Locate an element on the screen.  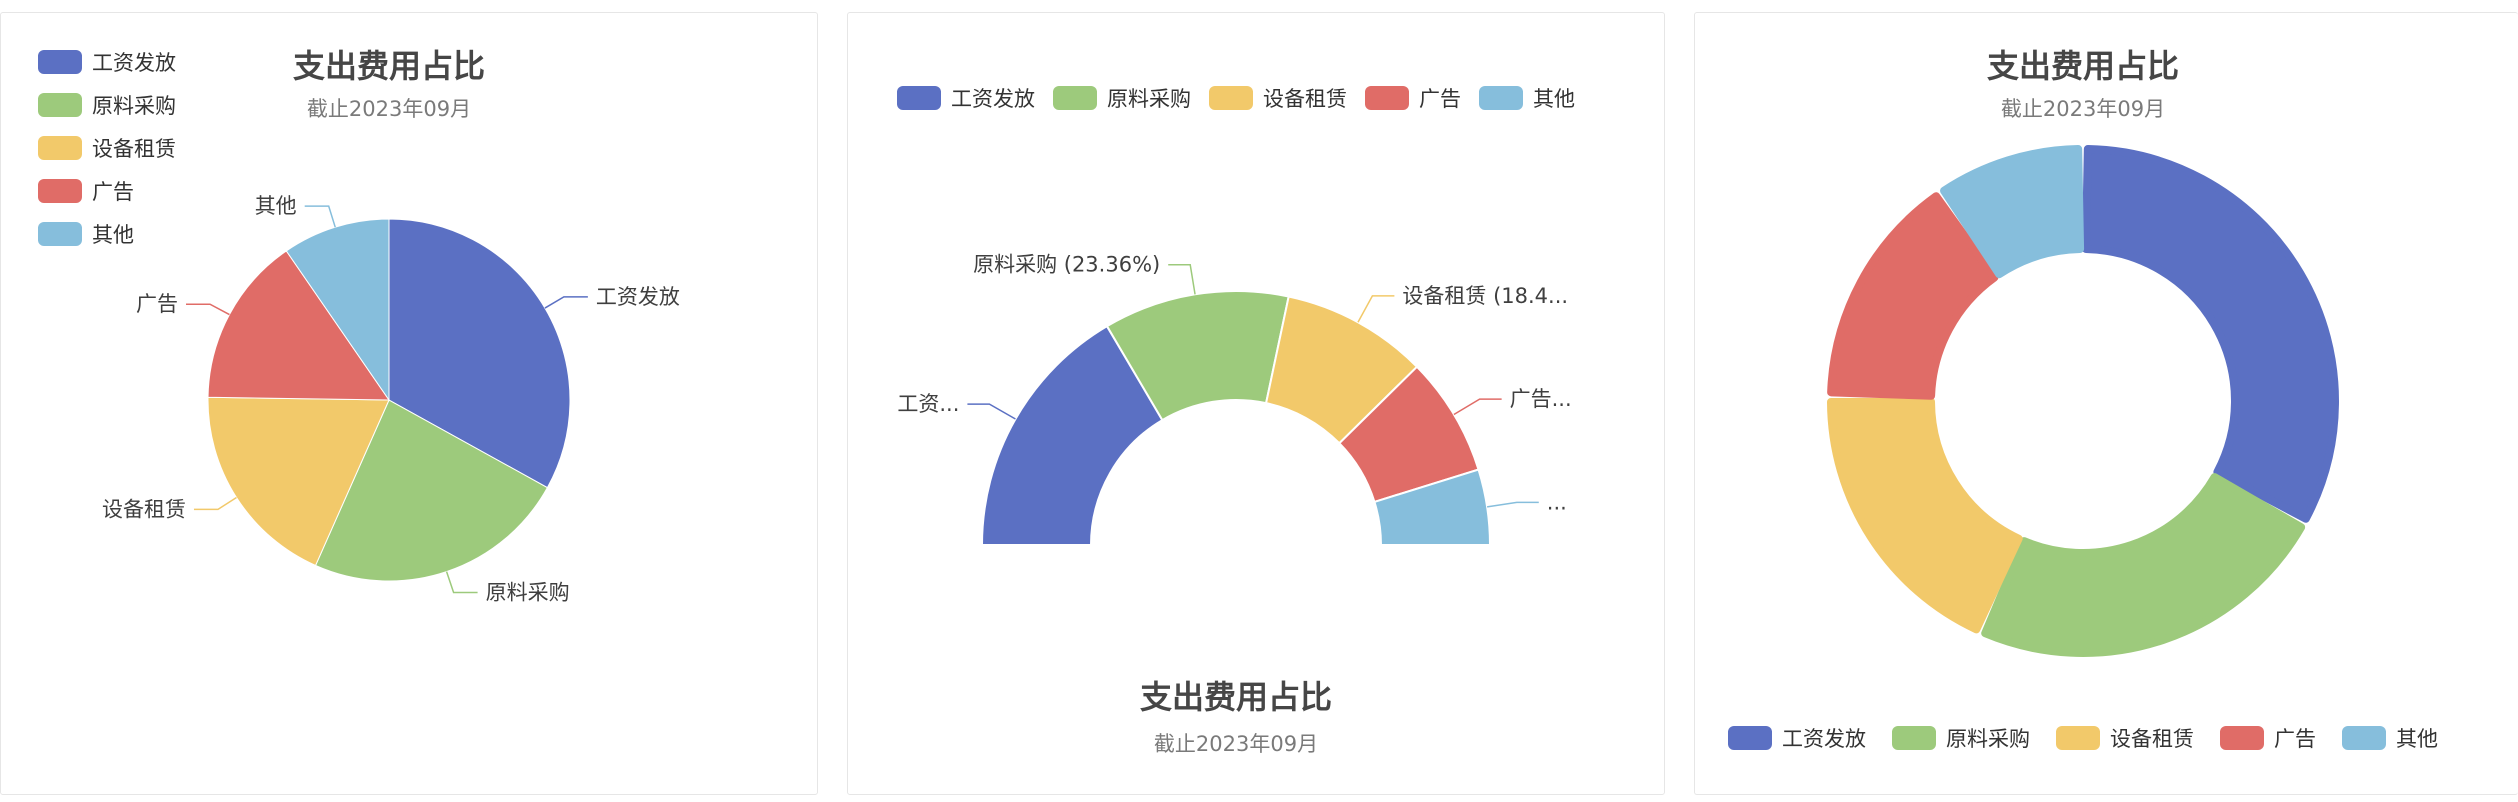
slice-label: 原料采购 (23.36%) is located at coordinates (1066, 265).